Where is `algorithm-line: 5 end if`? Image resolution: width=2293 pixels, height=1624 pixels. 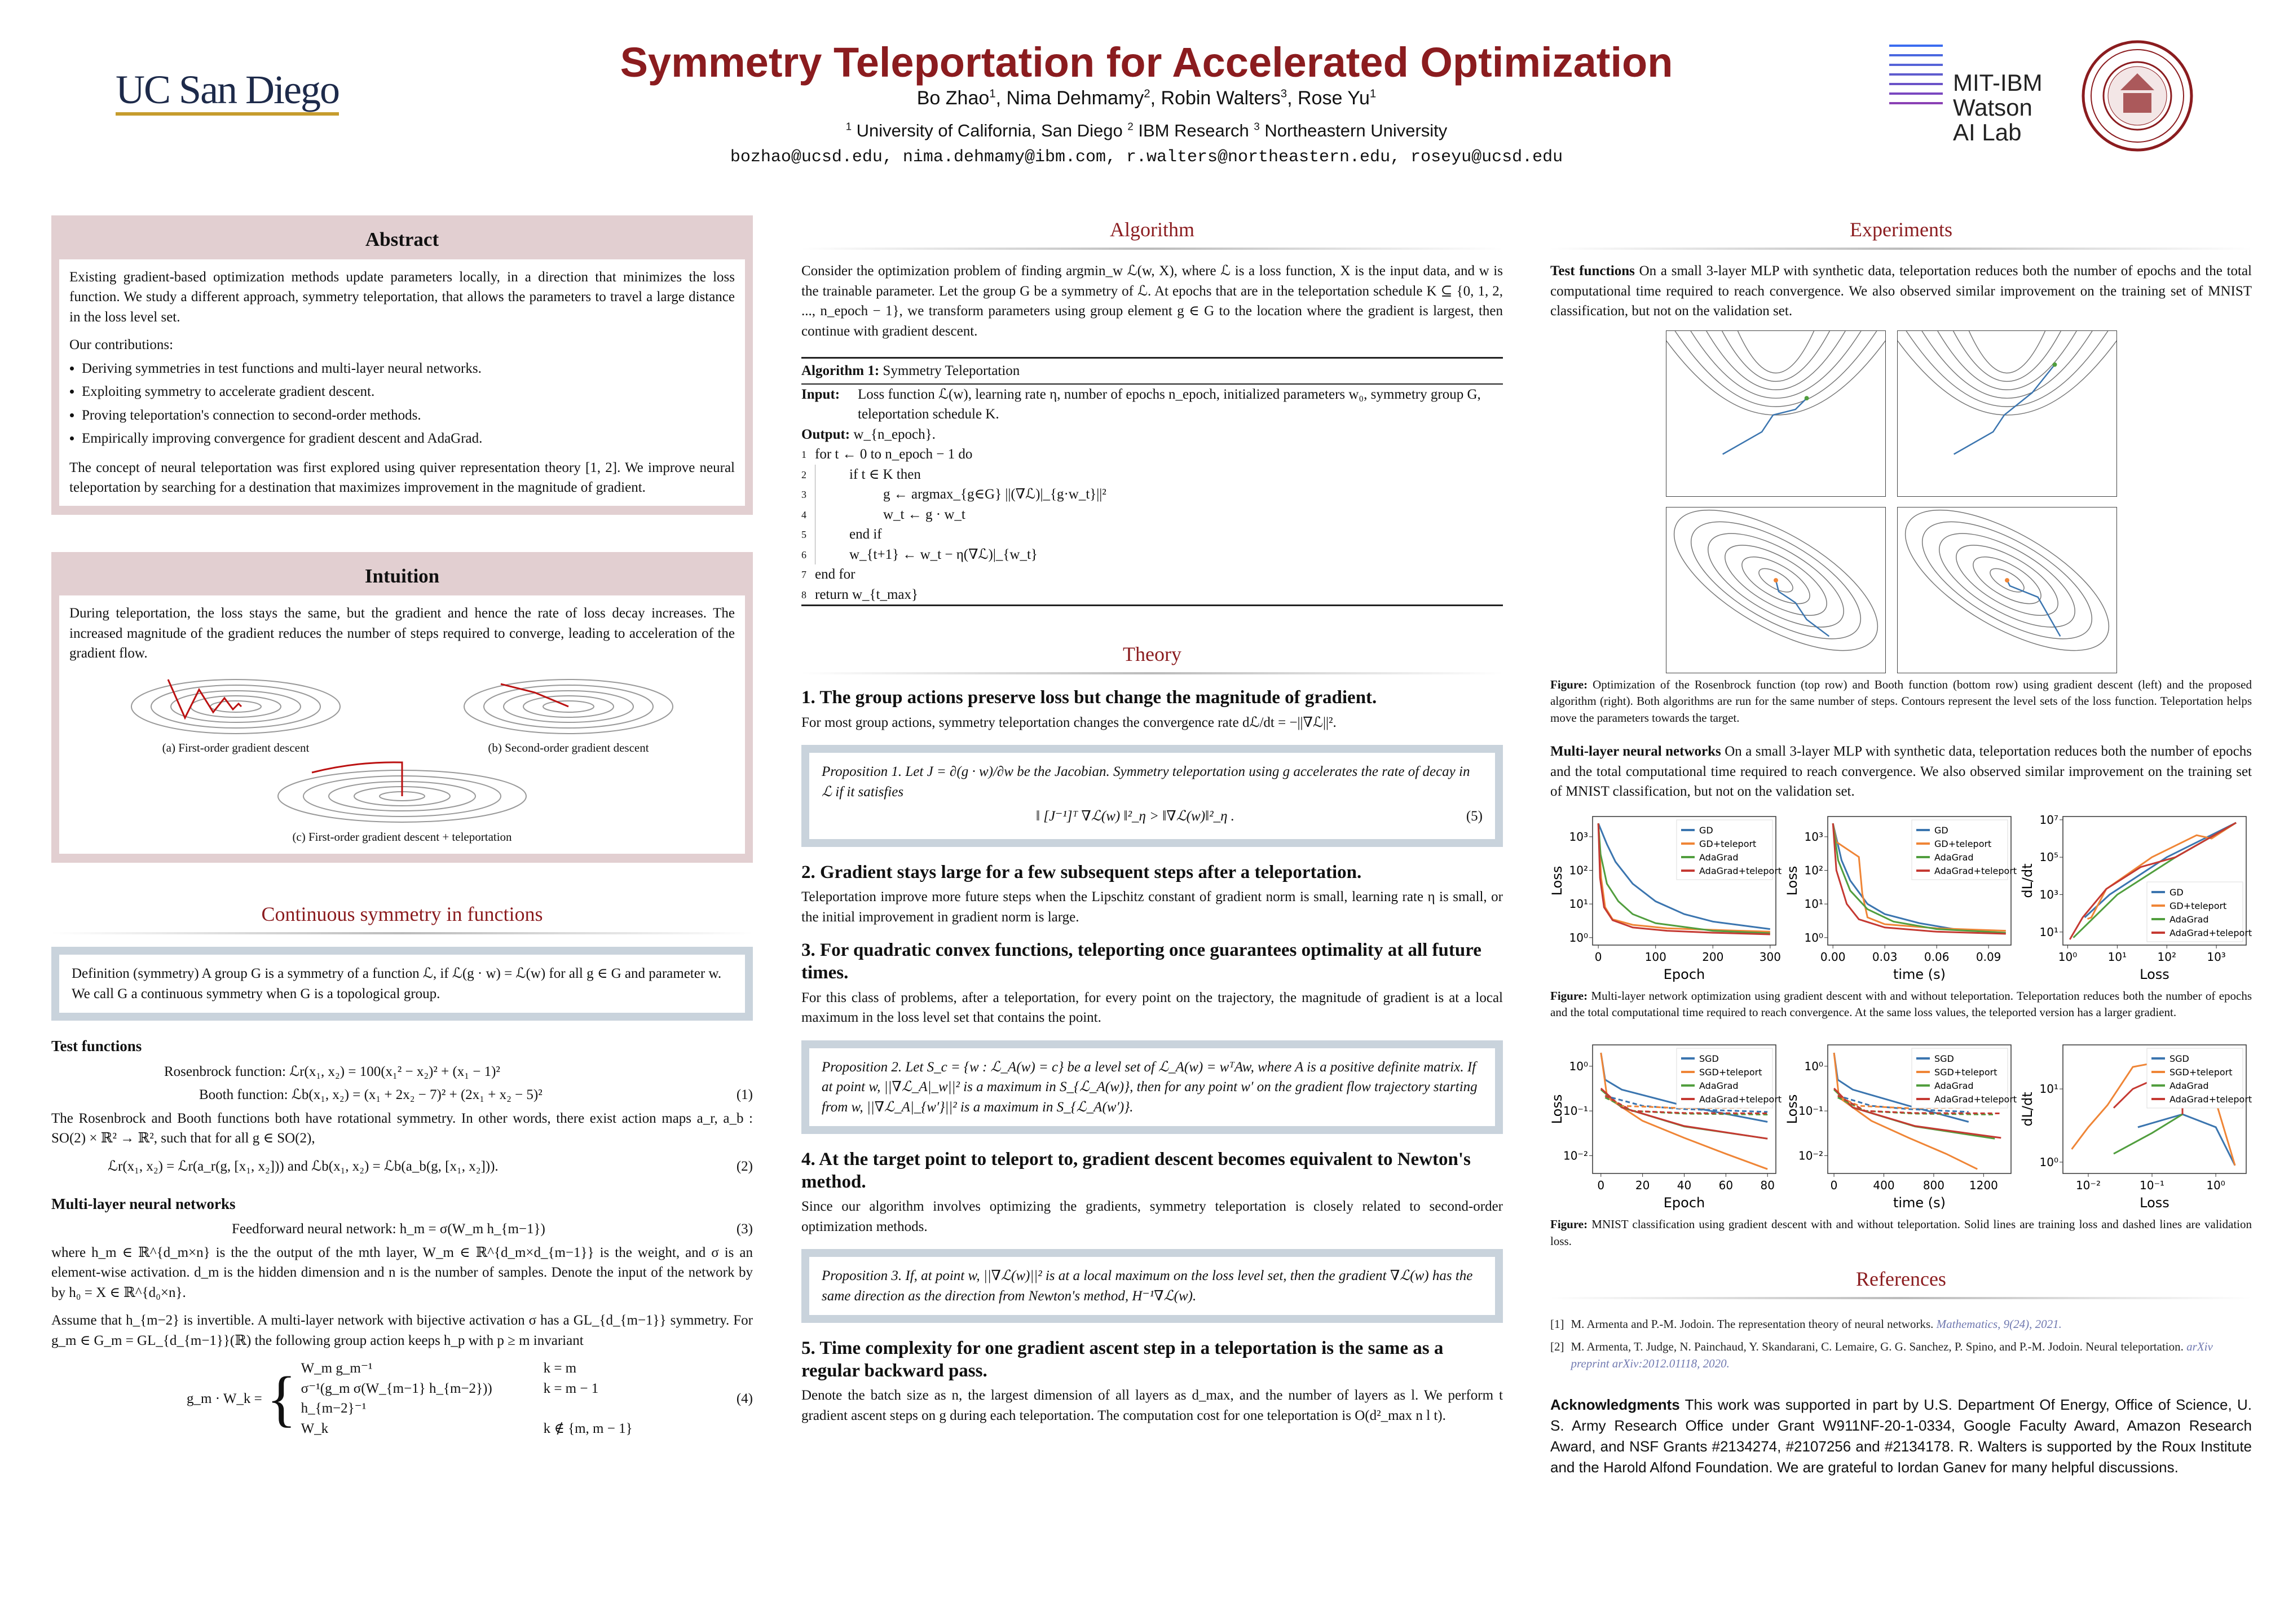 algorithm-line: 5 end if is located at coordinates (1152, 534).